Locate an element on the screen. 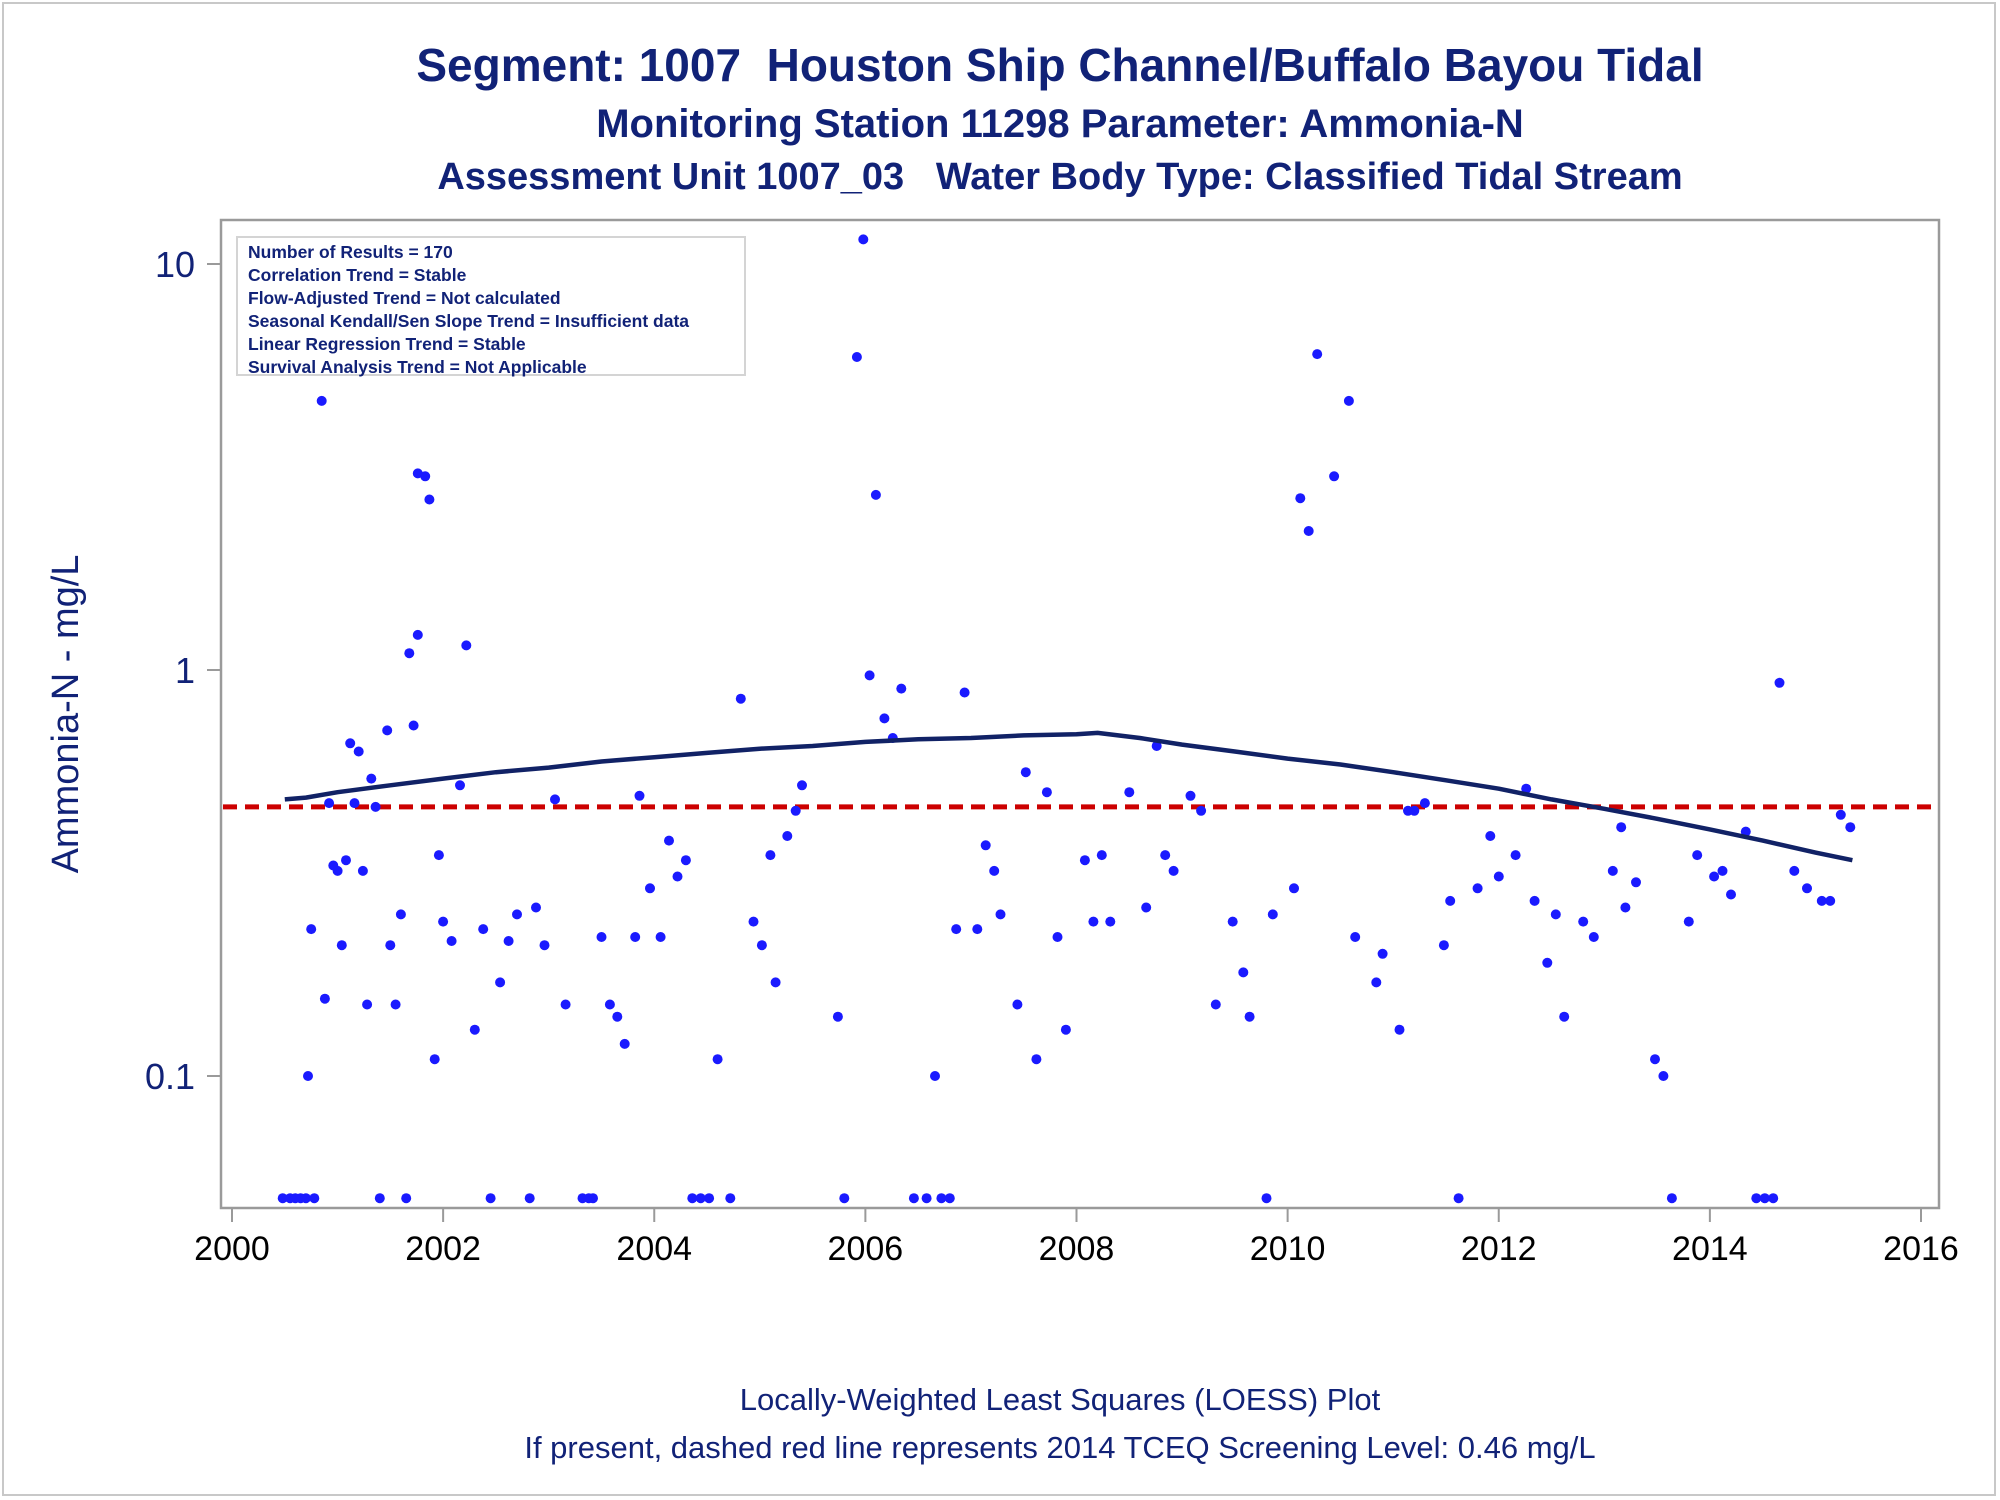  x-tick-label: 2000 is located at coordinates (232, 1249).